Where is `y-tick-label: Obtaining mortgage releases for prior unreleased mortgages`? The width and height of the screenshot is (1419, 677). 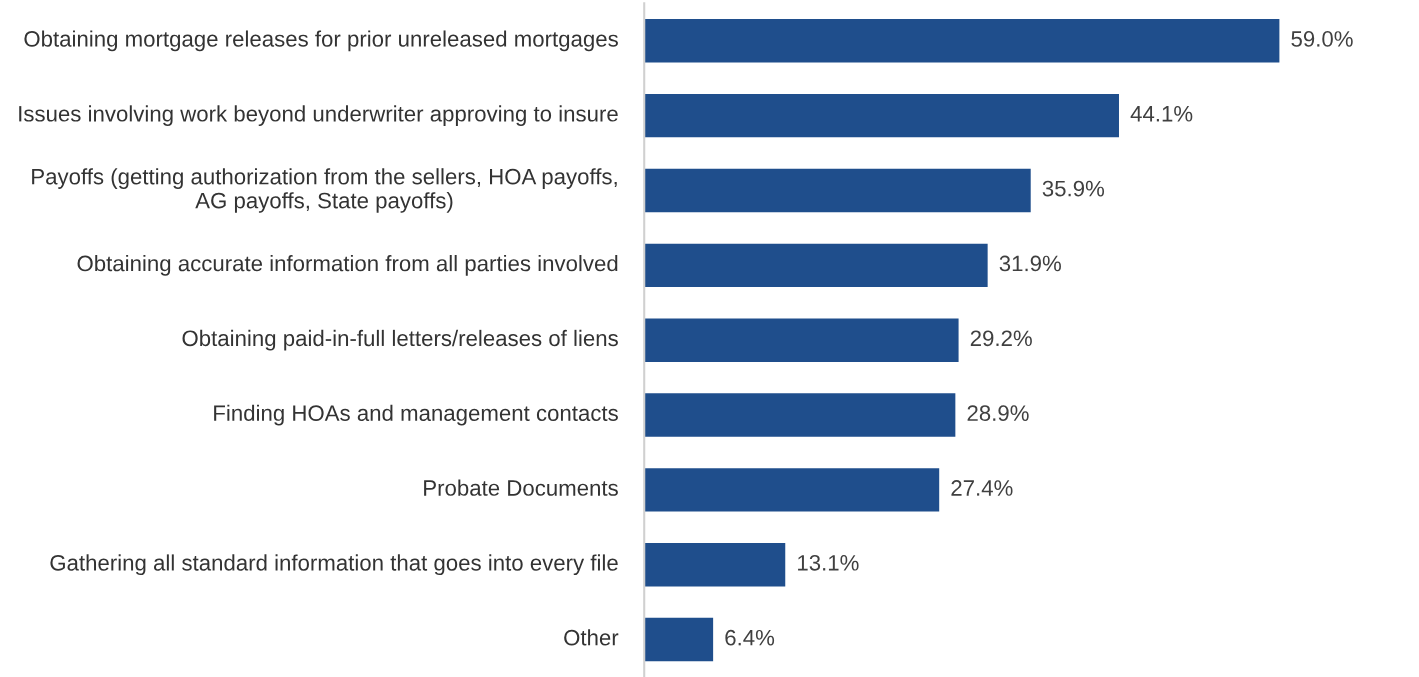
y-tick-label: Obtaining mortgage releases for prior unreleased mortgages is located at coordinates (321, 41).